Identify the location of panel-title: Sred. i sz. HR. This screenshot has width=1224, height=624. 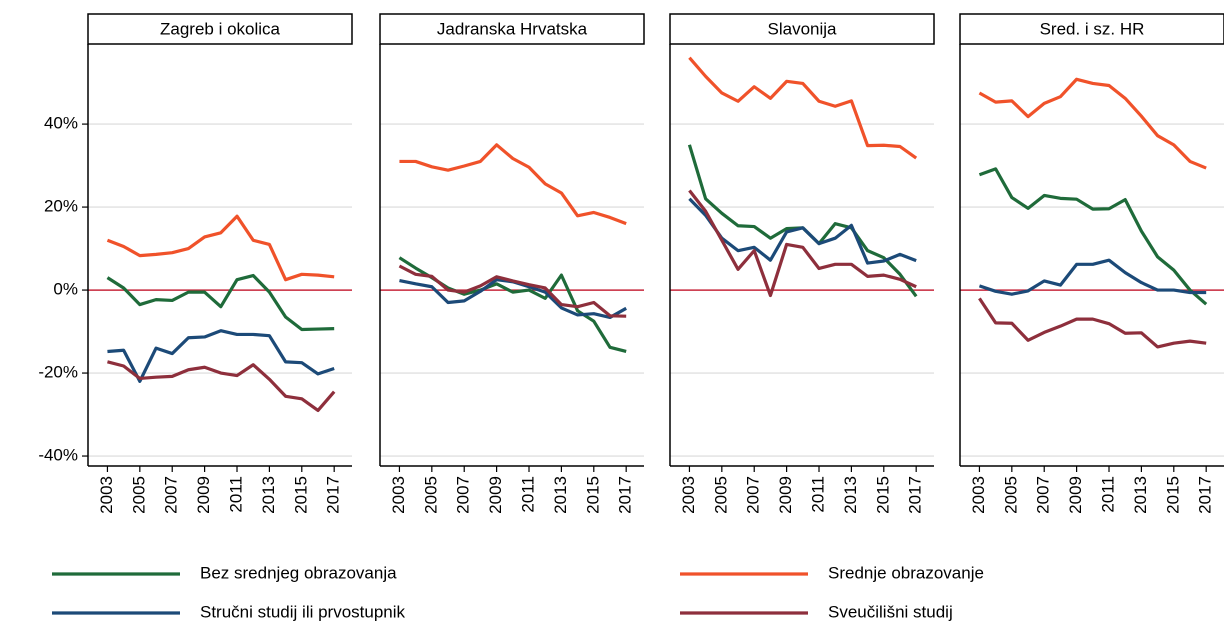
(1092, 28).